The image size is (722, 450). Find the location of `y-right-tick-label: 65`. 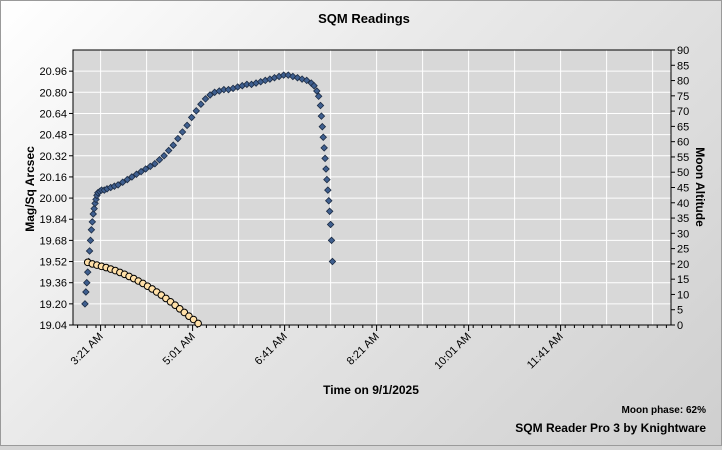

y-right-tick-label: 65 is located at coordinates (683, 127).